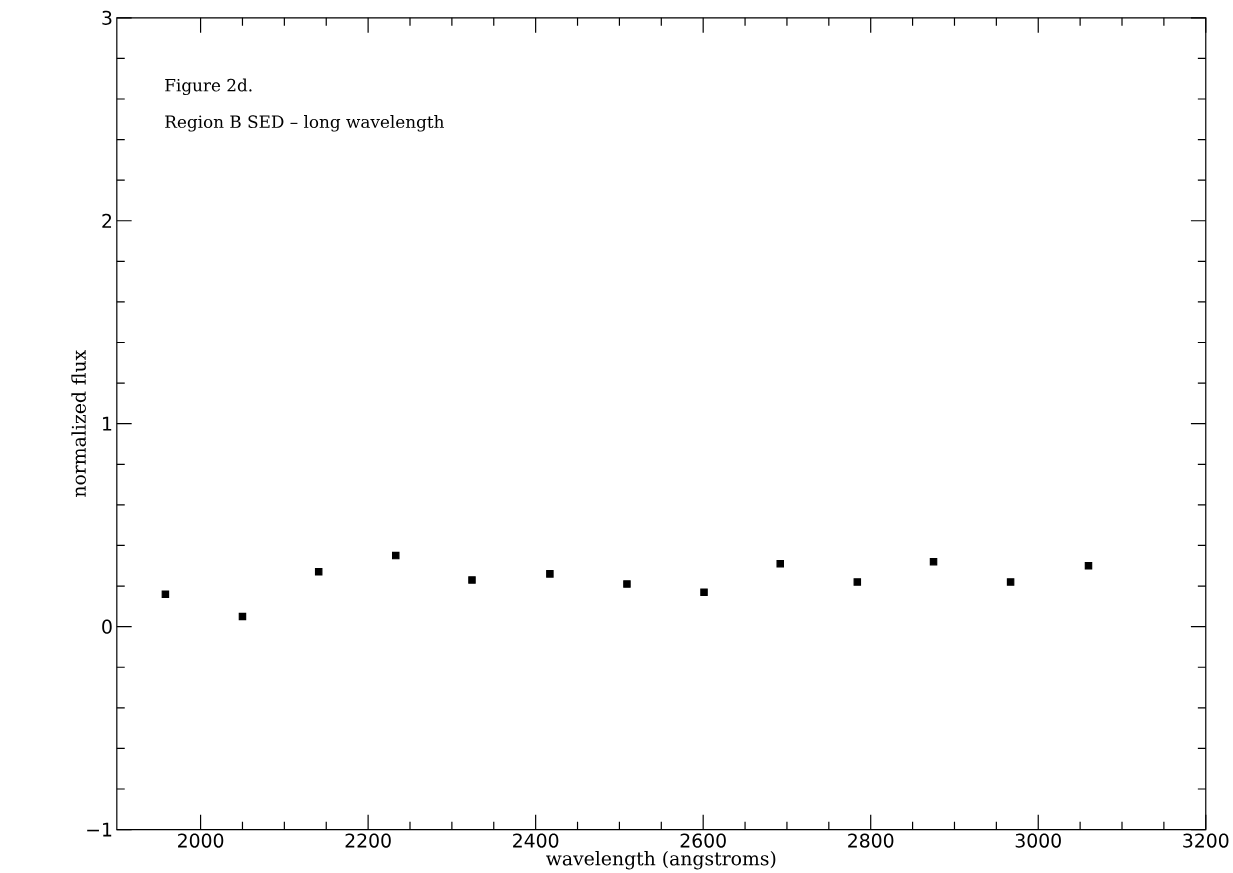 Image resolution: width=1233 pixels, height=873 pixels. What do you see at coordinates (871, 840) in the screenshot?
I see `x-tick-label: 2800` at bounding box center [871, 840].